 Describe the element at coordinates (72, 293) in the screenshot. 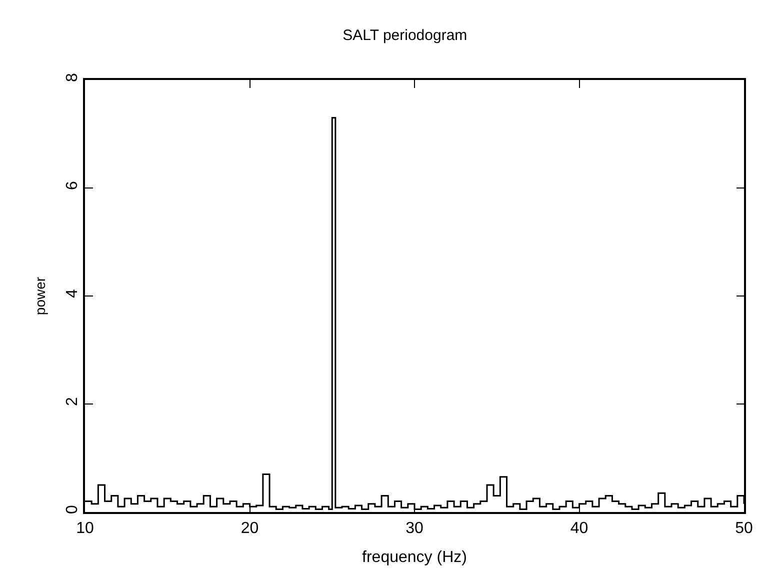

I see `y-tick-label: 4` at that location.